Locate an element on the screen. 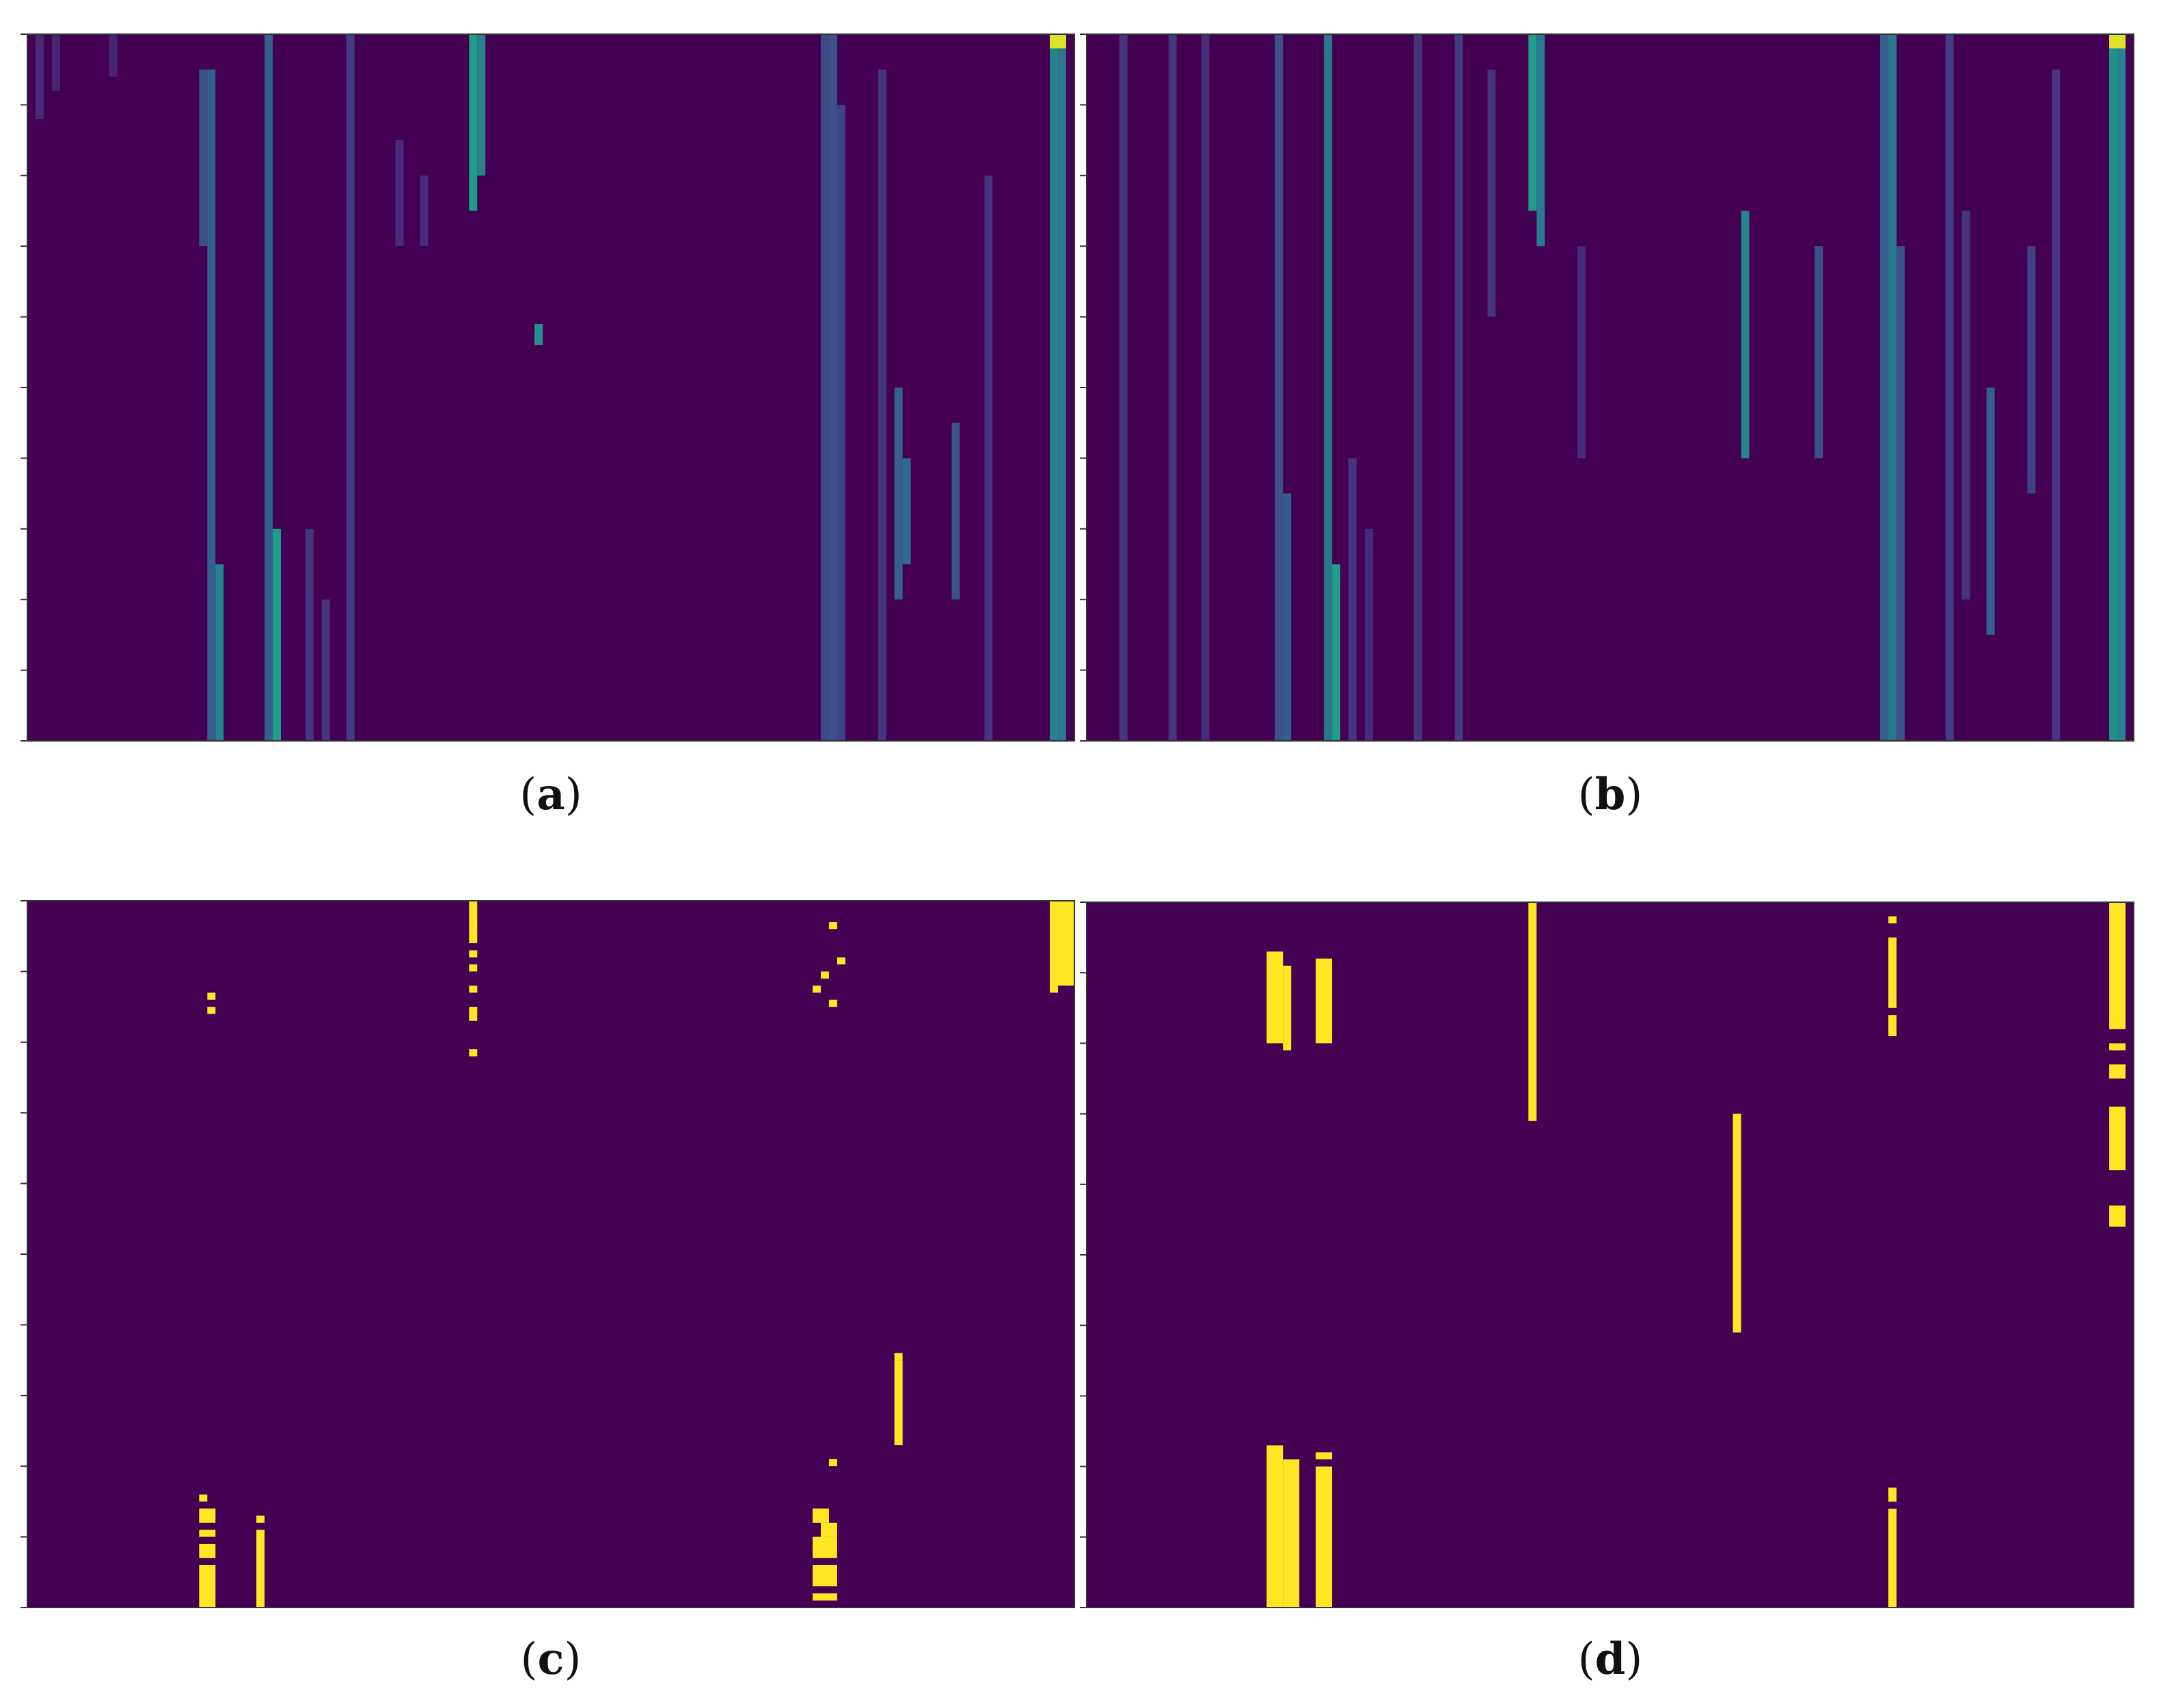 The image size is (2159, 1708). caption-d-label: d is located at coordinates (1610, 1659).